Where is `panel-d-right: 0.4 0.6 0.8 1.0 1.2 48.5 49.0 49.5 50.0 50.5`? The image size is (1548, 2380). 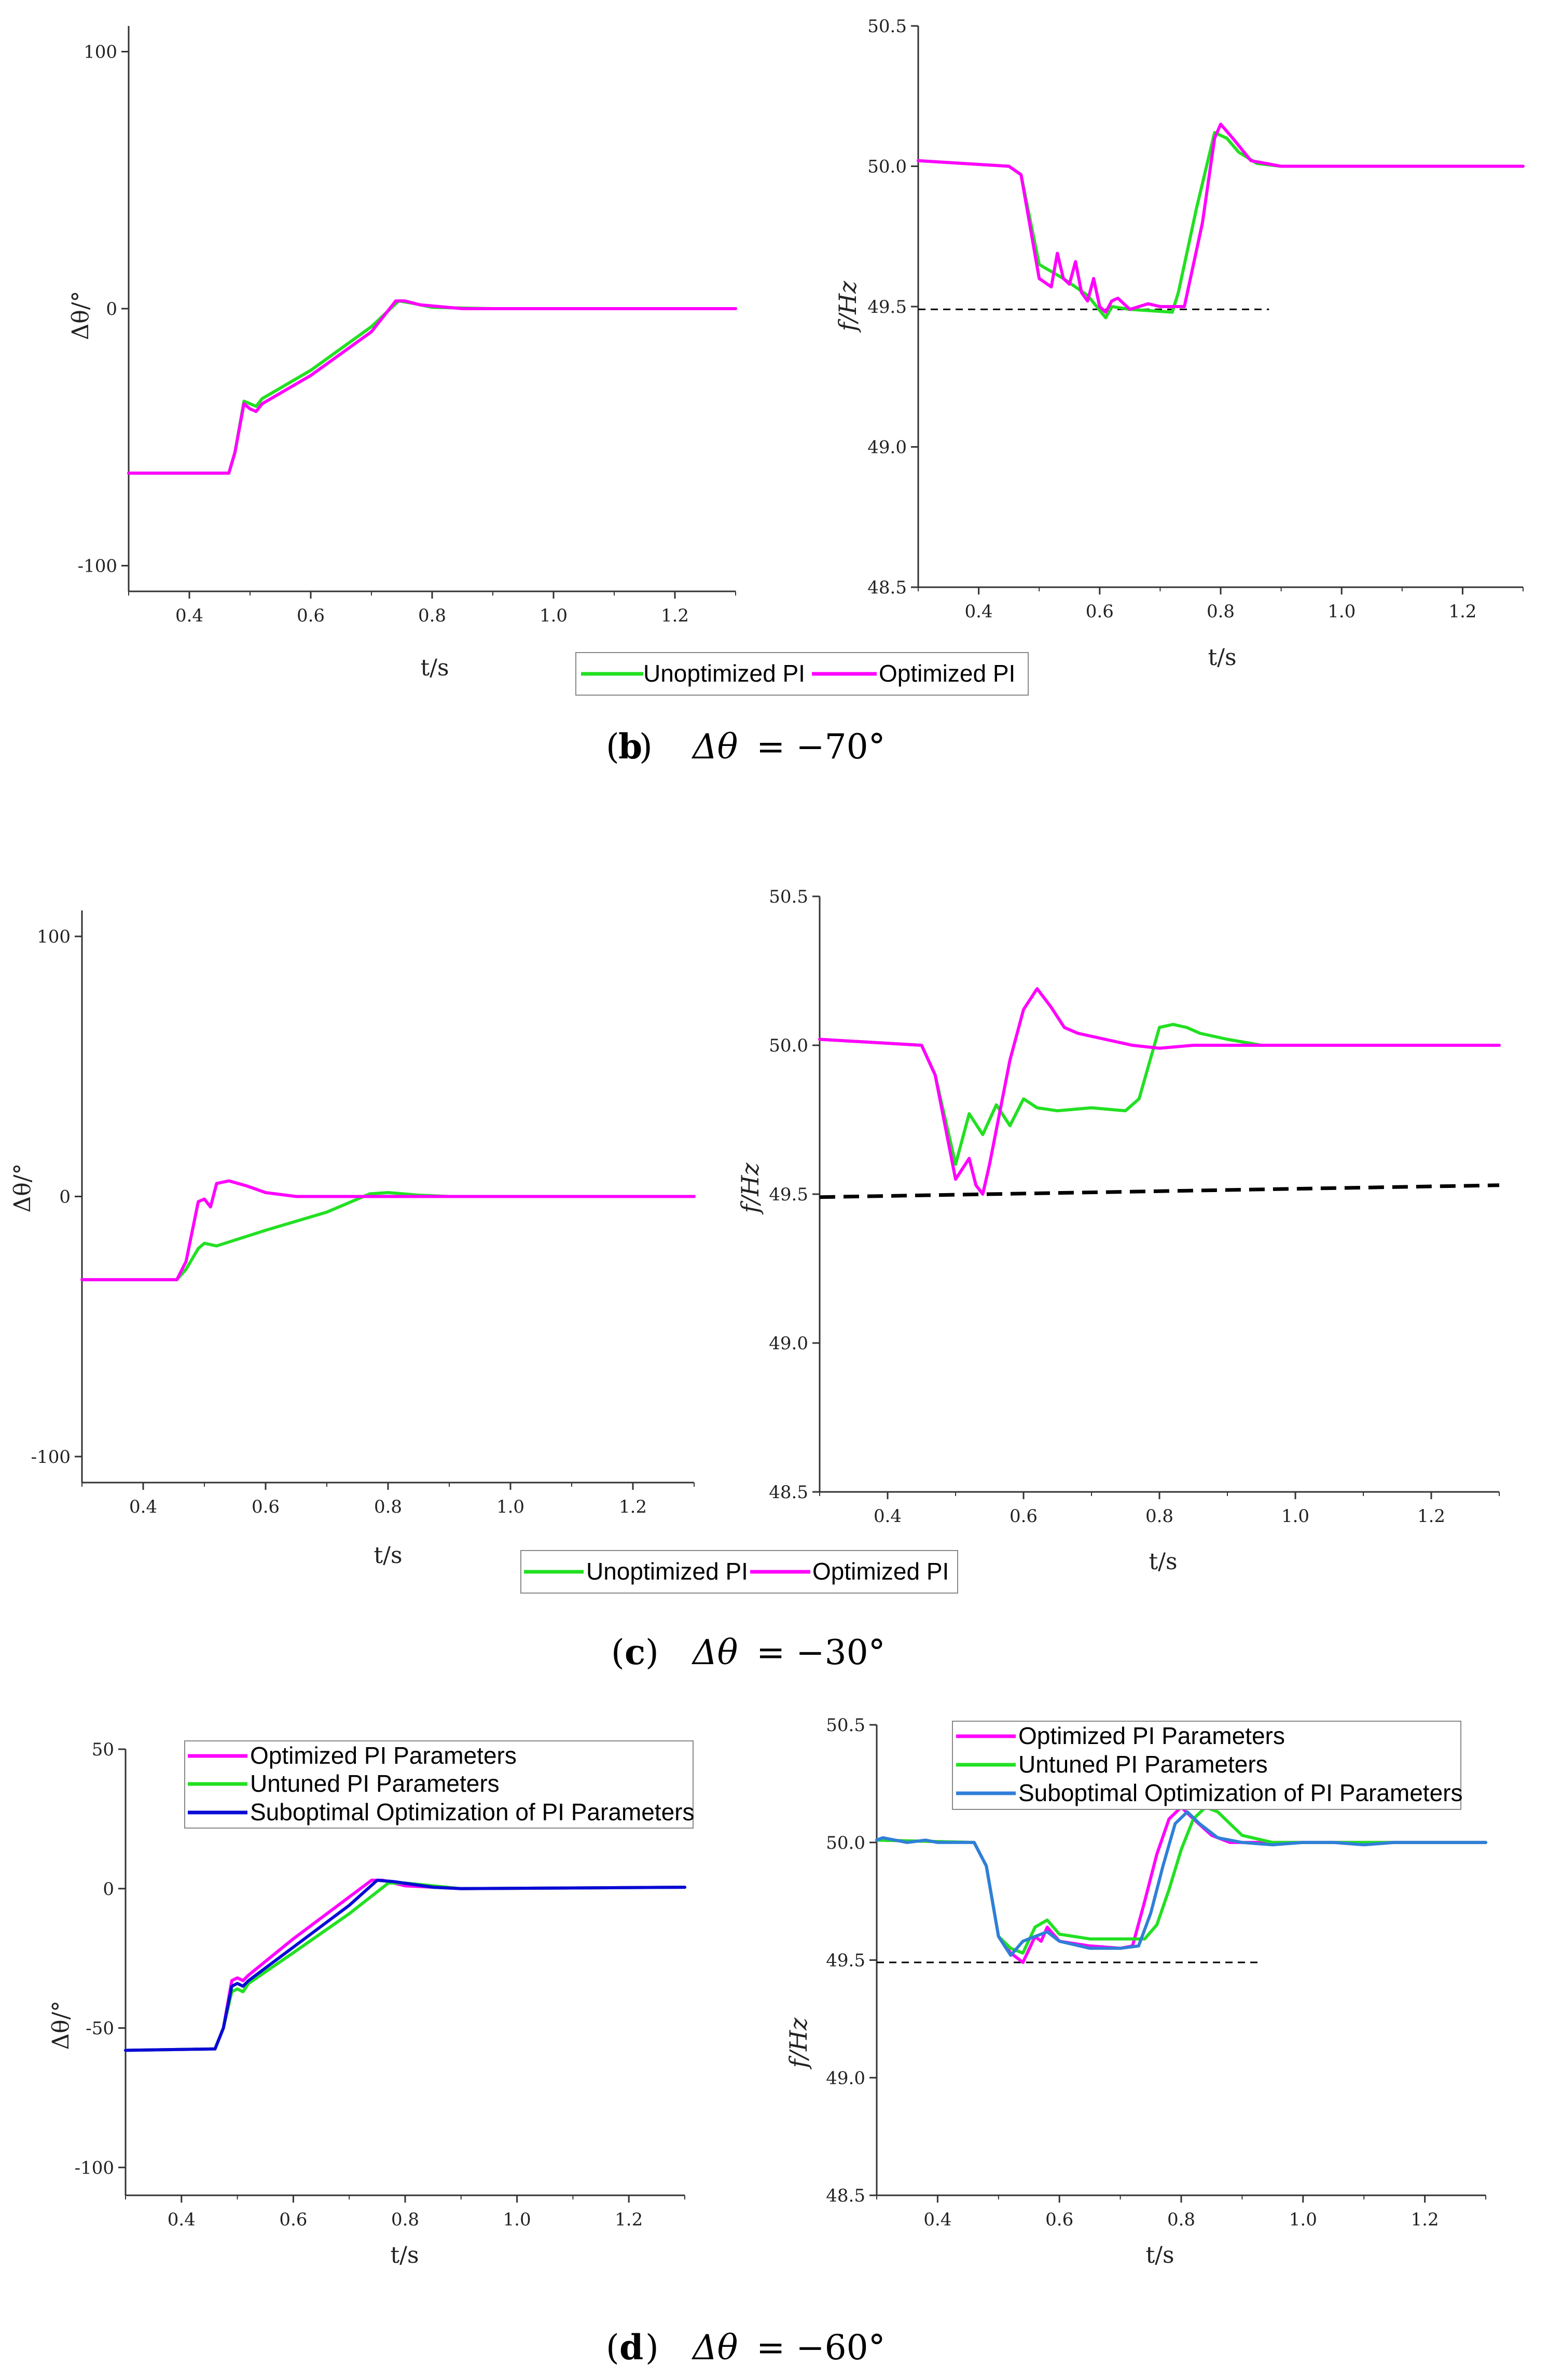 panel-d-right: 0.4 0.6 0.8 1.0 1.2 48.5 49.0 49.5 50.0 50.5 is located at coordinates (1156, 1972).